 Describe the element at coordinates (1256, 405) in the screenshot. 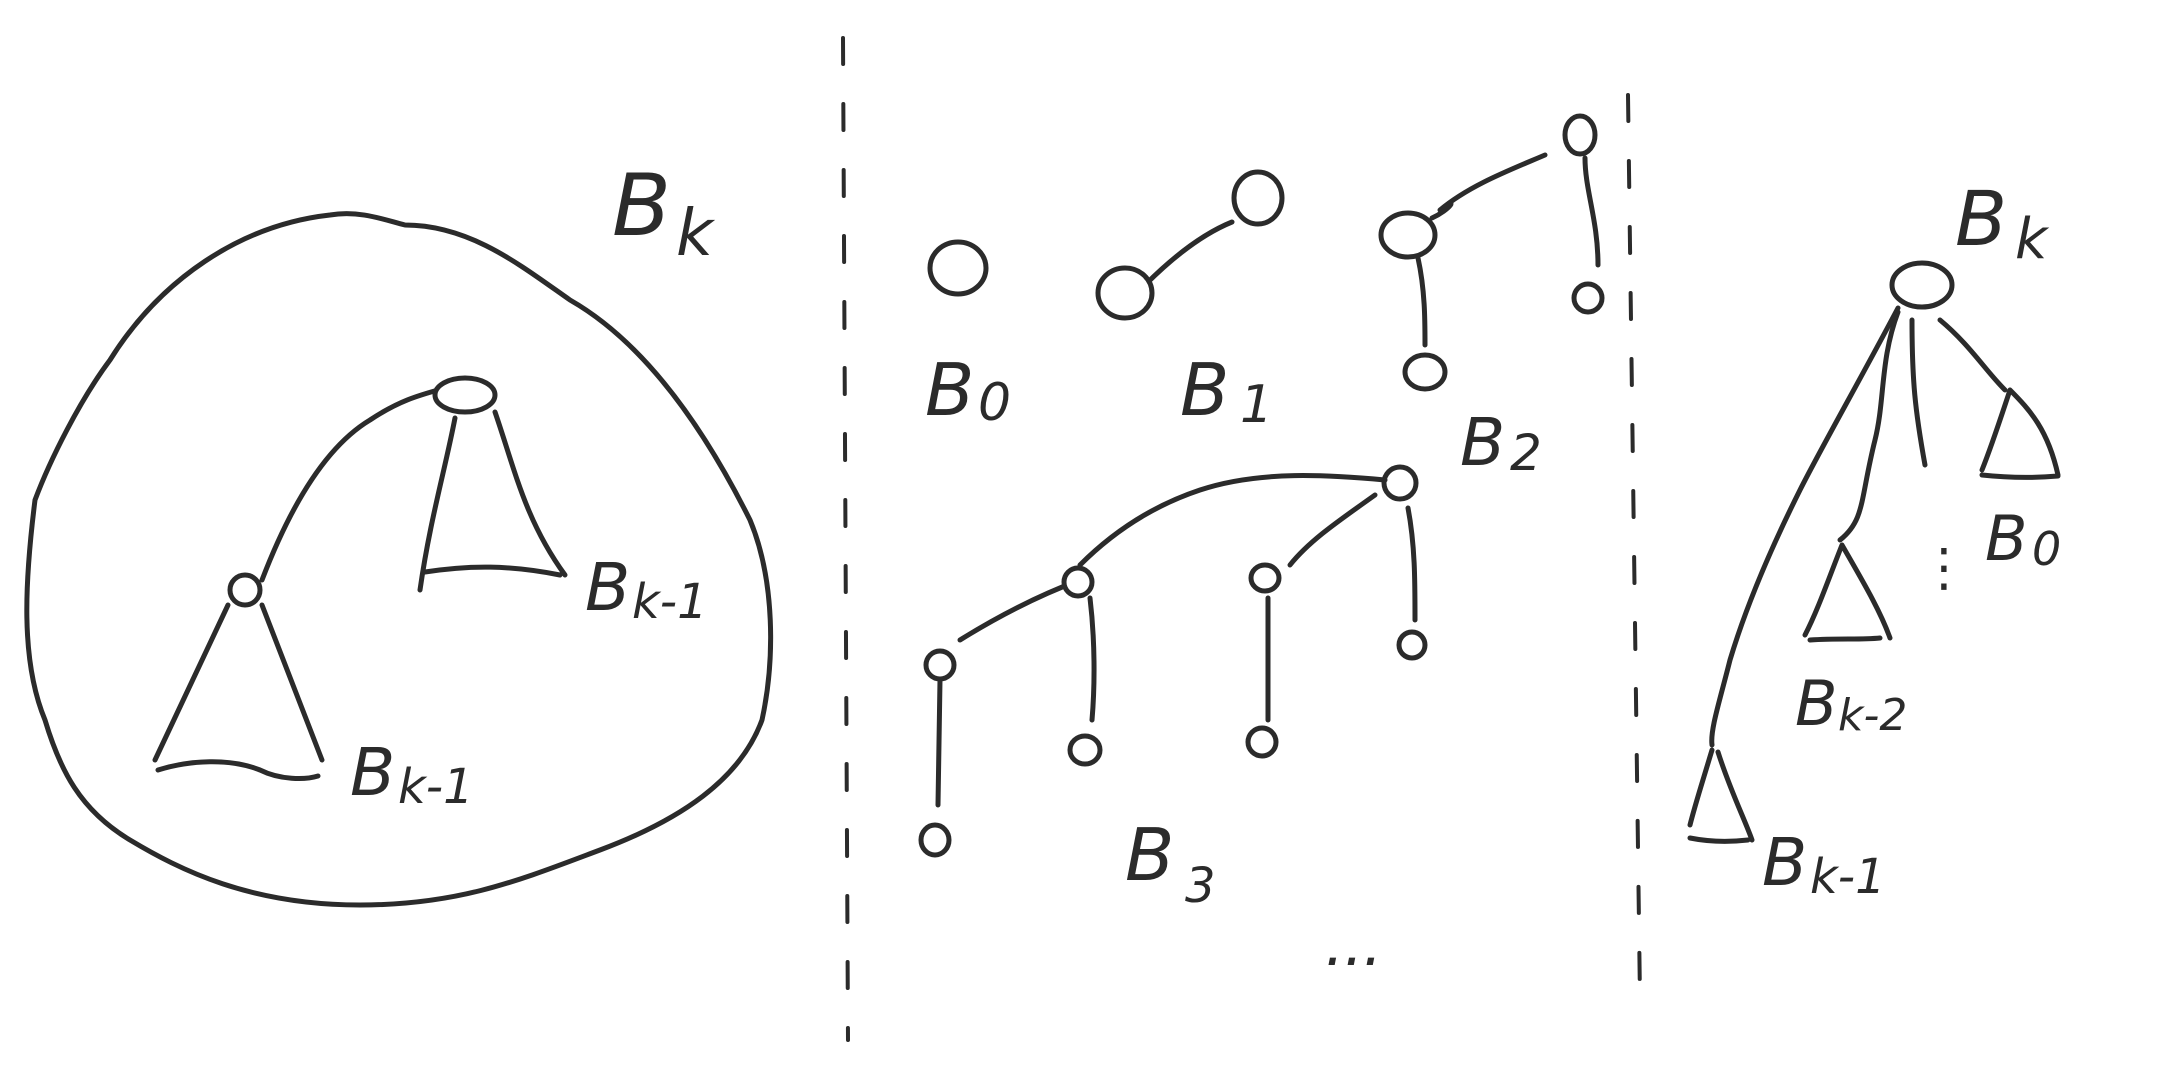

I see `b1-sub: 1` at that location.